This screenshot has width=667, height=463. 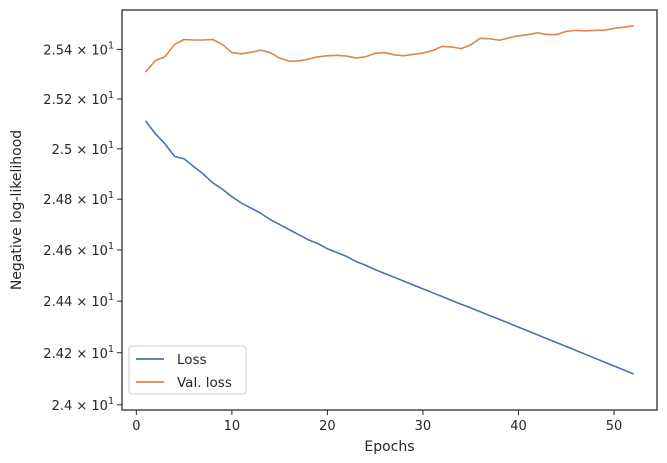 What do you see at coordinates (389, 49) in the screenshot?
I see `series-line-val-loss` at bounding box center [389, 49].